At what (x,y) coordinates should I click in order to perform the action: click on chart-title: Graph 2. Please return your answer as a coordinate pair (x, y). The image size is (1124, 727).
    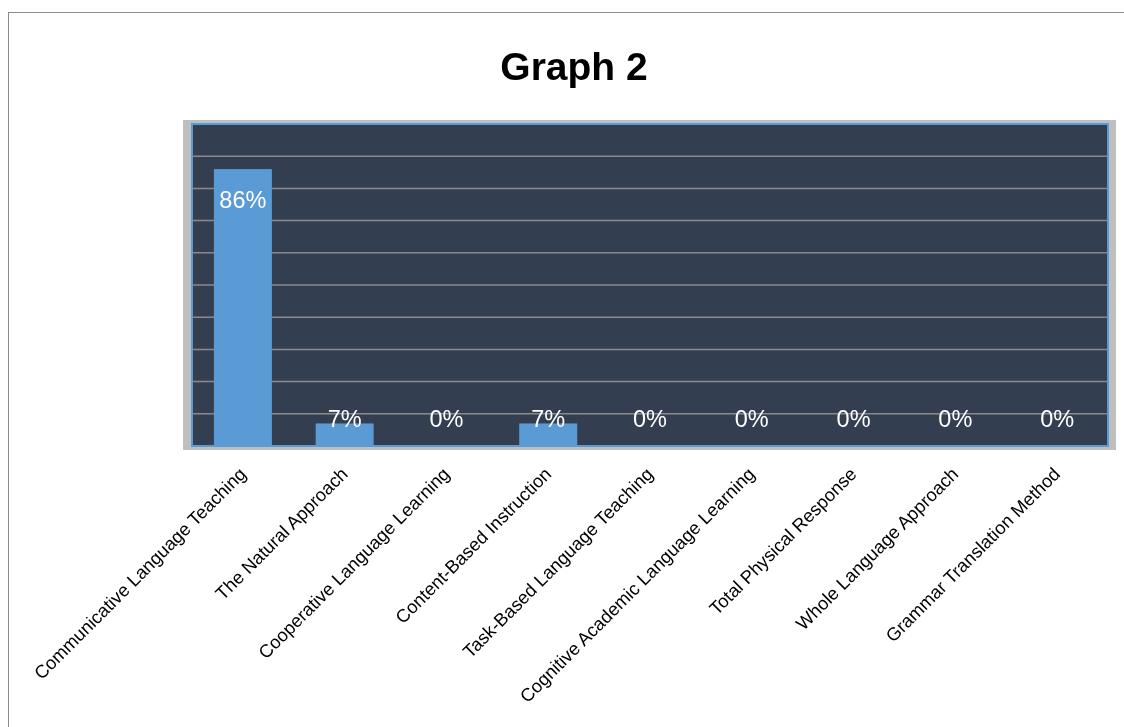
    Looking at the image, I should click on (574, 66).